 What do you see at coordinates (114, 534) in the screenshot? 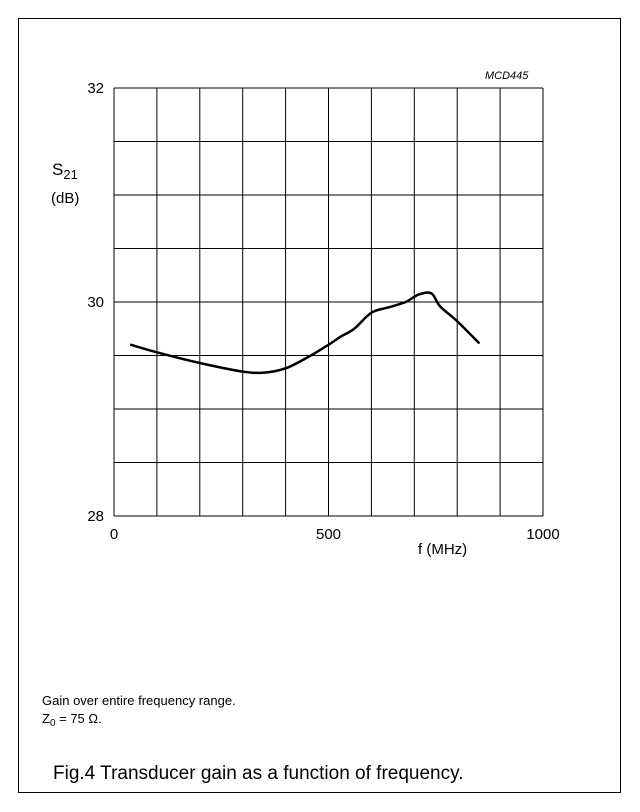
I see `x-tick-label: 0` at bounding box center [114, 534].